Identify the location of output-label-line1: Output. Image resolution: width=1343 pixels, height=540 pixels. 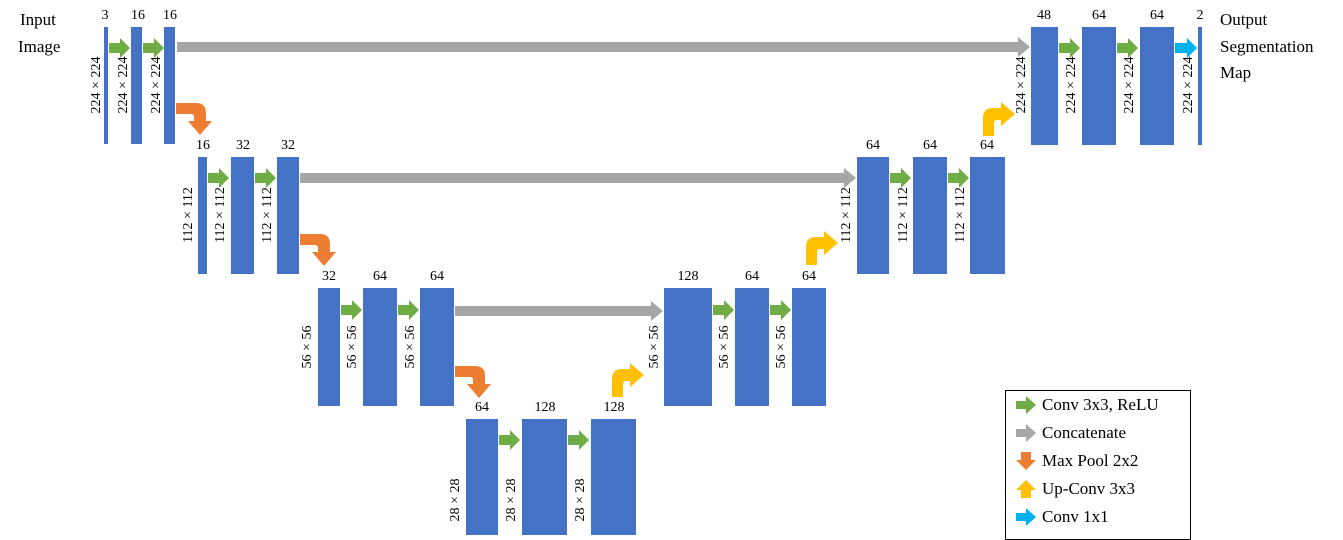
(1244, 19).